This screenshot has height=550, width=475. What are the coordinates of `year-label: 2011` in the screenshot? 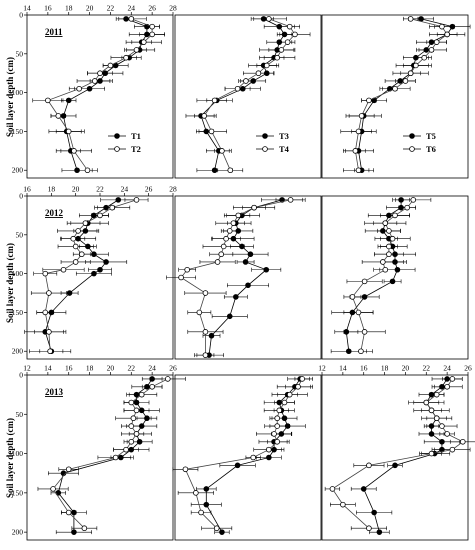 It's located at (54, 32).